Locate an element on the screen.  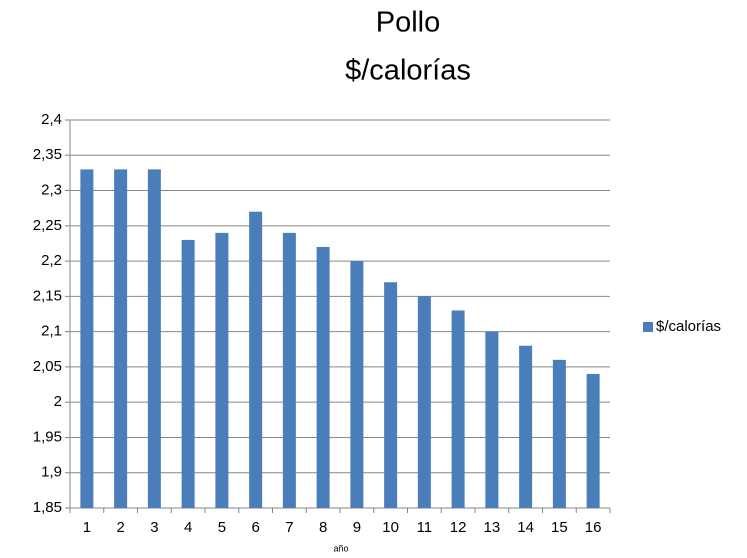
y-tick-label: 2,15 is located at coordinates (47, 295).